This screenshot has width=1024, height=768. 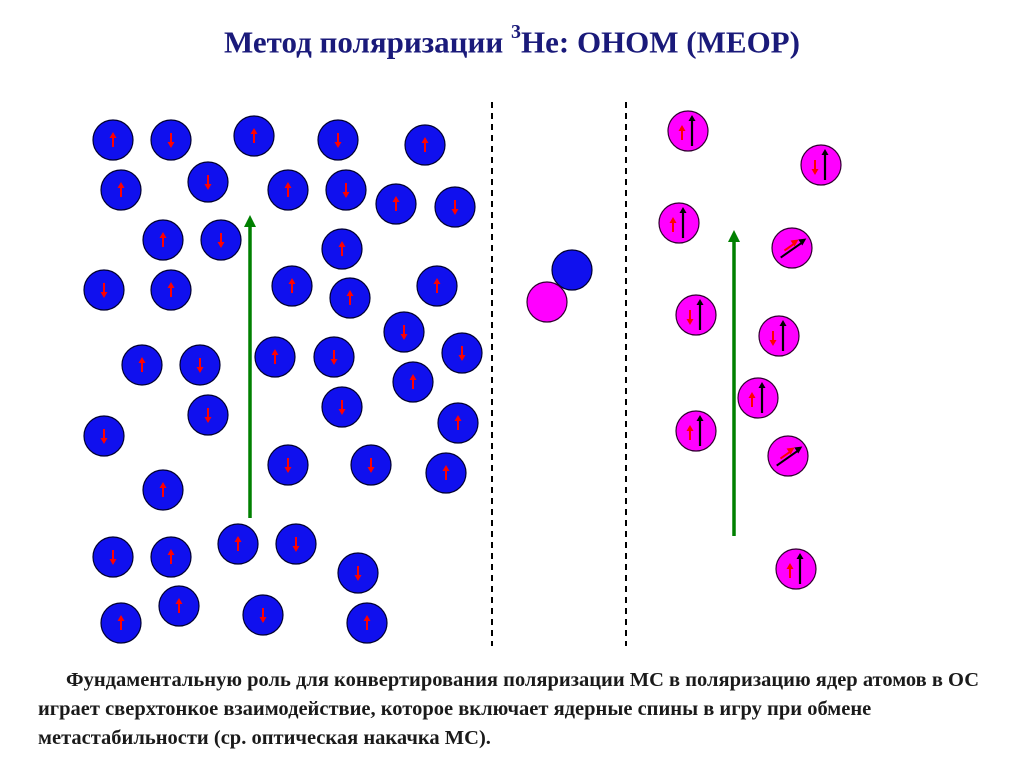 I want to click on exchange-metastable-atom, so click(x=547, y=302).